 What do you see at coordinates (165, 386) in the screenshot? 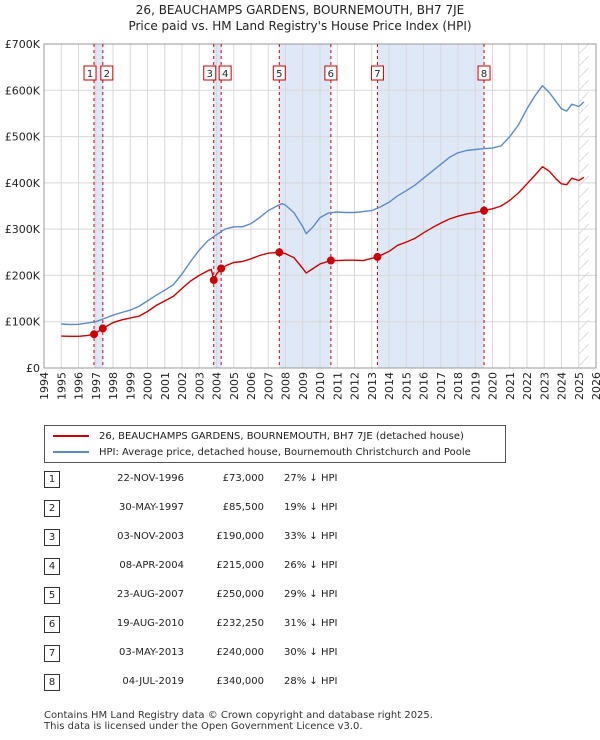
I see `x-tick-label: 2001` at bounding box center [165, 386].